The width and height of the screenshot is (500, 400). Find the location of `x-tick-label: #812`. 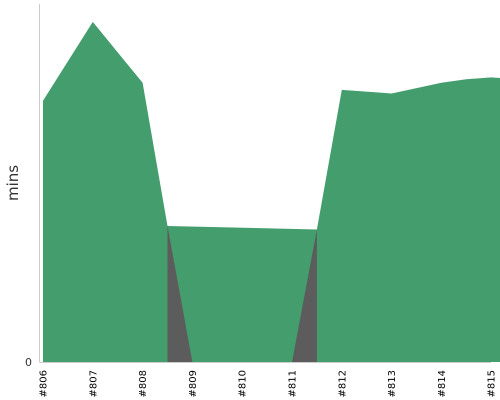

x-tick-label: #812 is located at coordinates (342, 383).